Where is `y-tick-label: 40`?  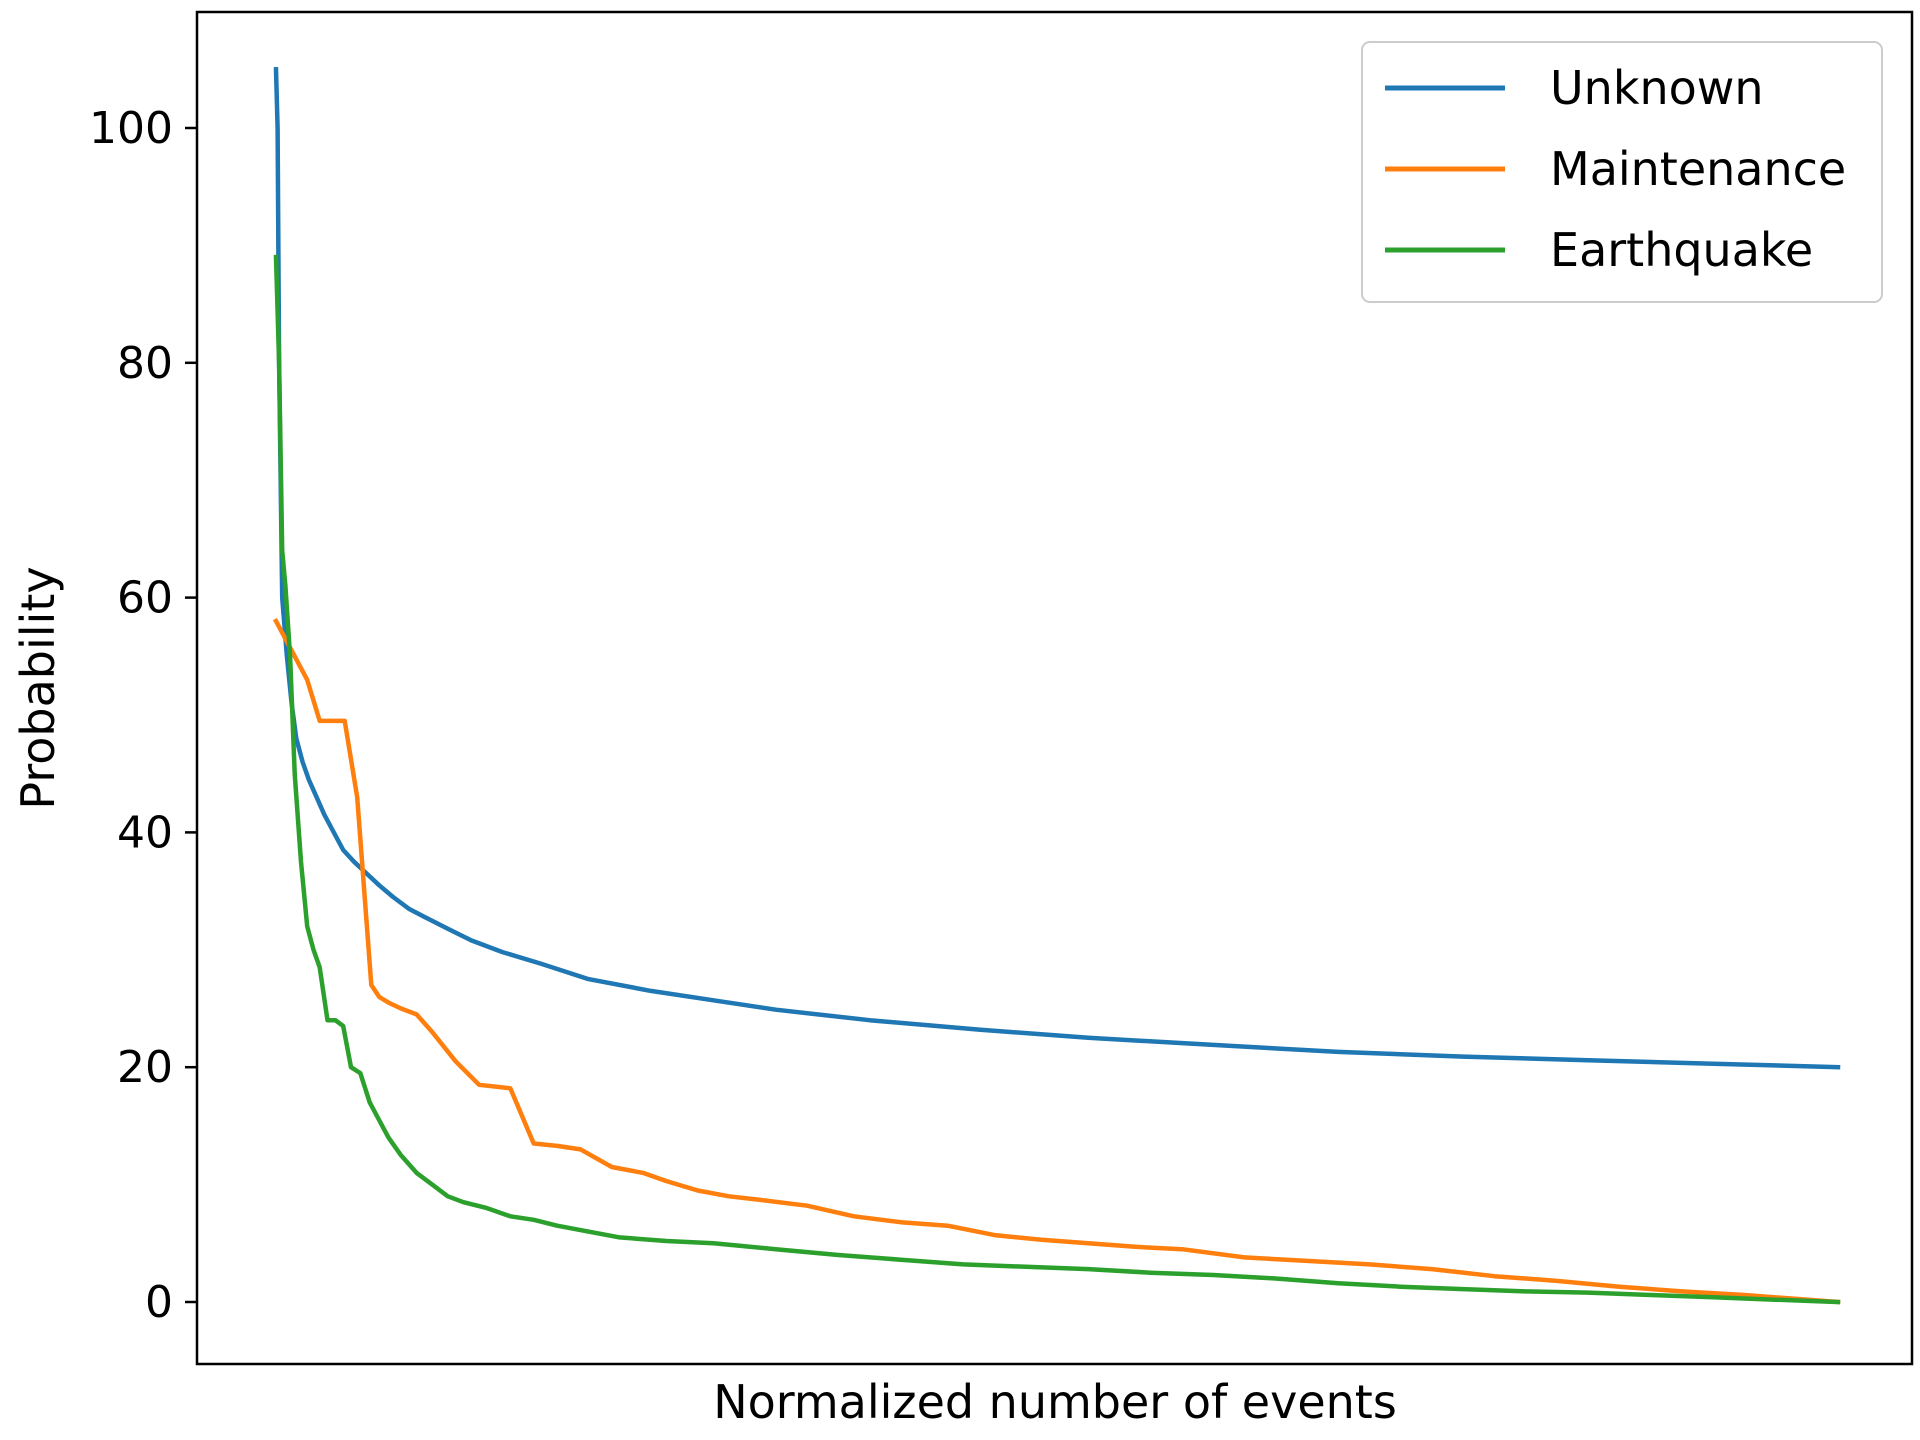
y-tick-label: 40 is located at coordinates (145, 832).